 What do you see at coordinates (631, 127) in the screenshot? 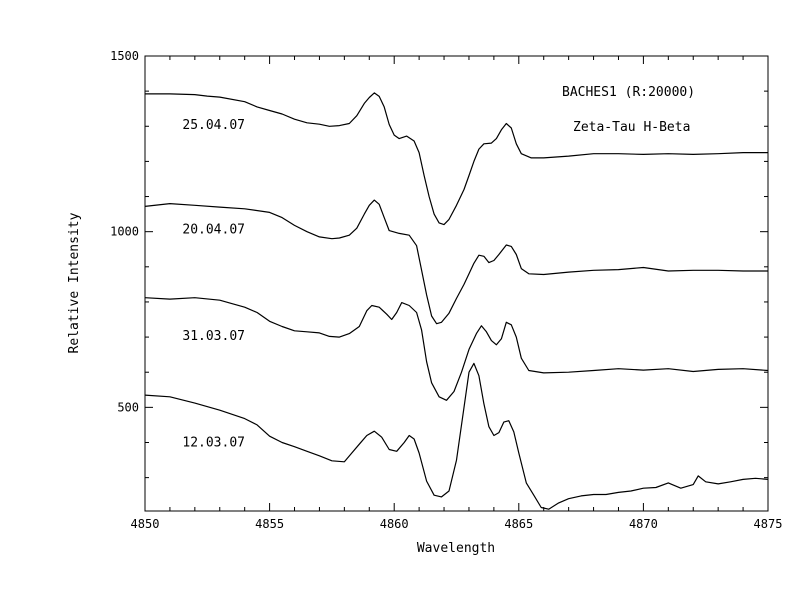
I see `annotation-target: Zeta-Tau H-Beta` at bounding box center [631, 127].